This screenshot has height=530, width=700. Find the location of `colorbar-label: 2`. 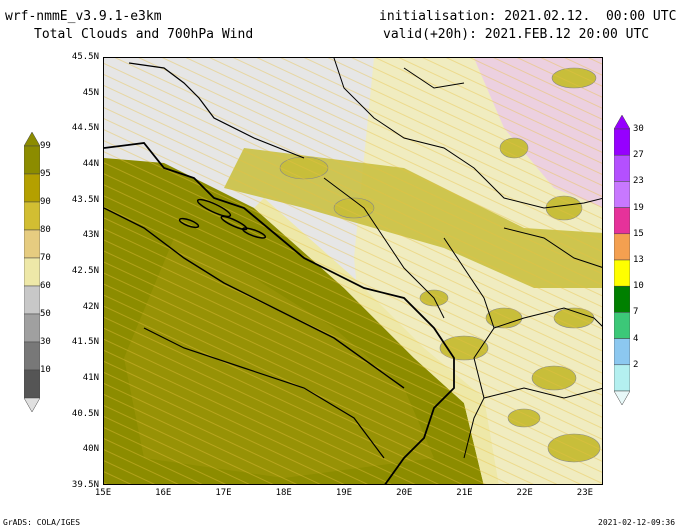

colorbar-label: 2 is located at coordinates (636, 364).